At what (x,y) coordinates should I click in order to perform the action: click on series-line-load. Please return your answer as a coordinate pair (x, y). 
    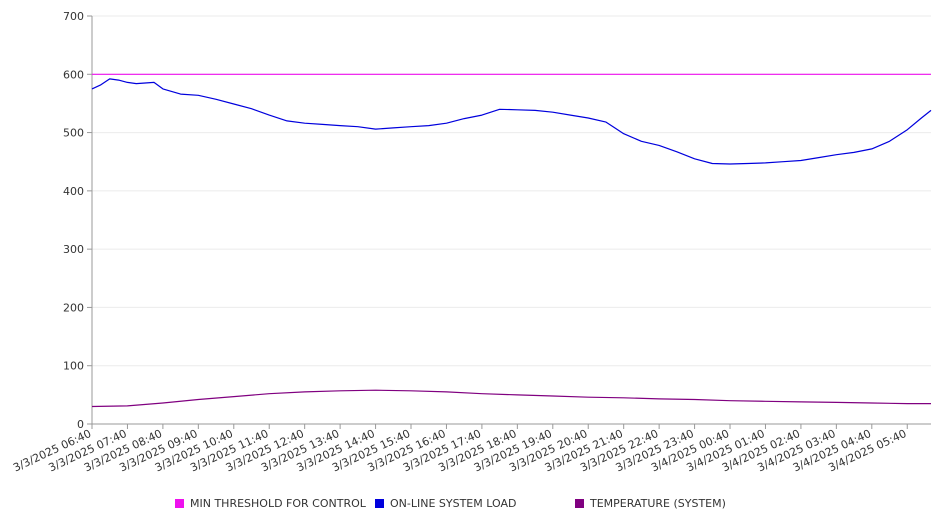
    Looking at the image, I should click on (511, 121).